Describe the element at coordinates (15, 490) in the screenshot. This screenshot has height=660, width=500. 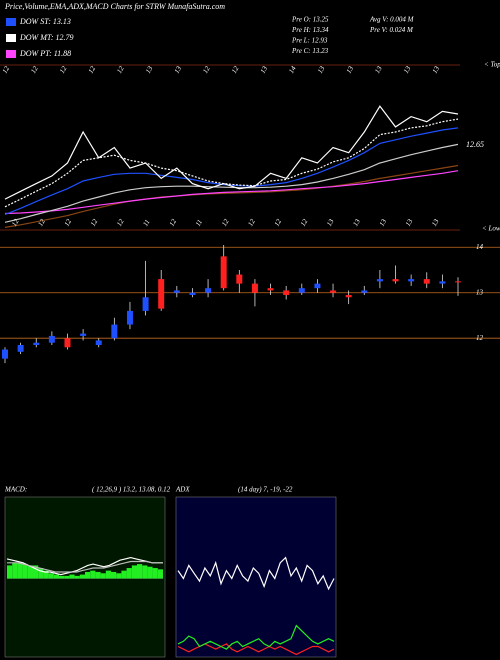
I see `panel-title: MACD:` at that location.